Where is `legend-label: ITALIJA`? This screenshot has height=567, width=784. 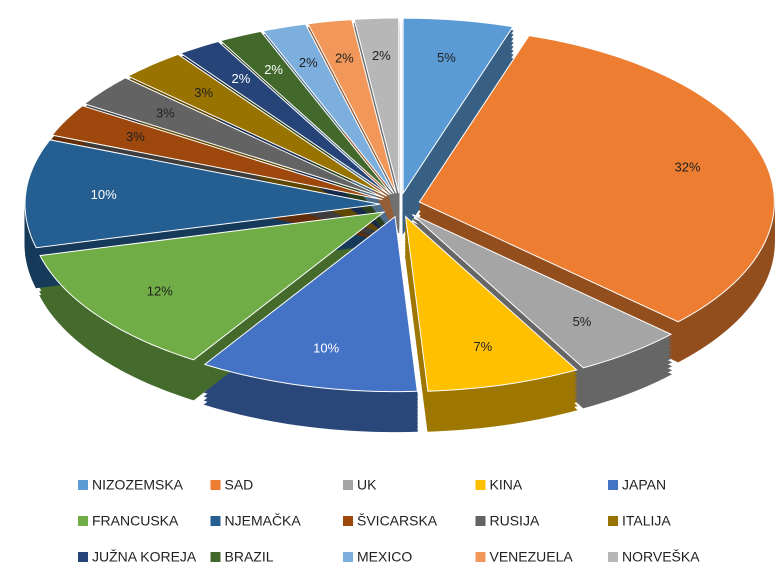
legend-label: ITALIJA is located at coordinates (646, 521).